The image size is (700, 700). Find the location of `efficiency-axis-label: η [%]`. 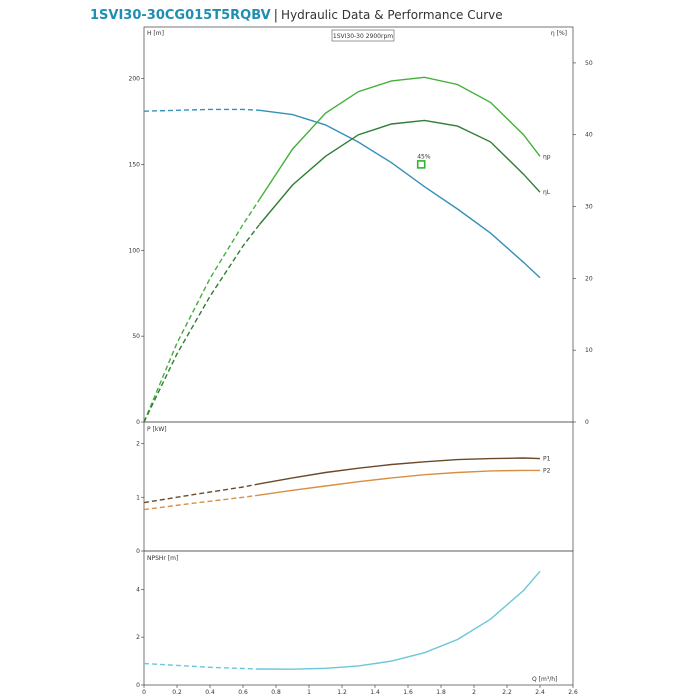

efficiency-axis-label: η [%] is located at coordinates (559, 33).